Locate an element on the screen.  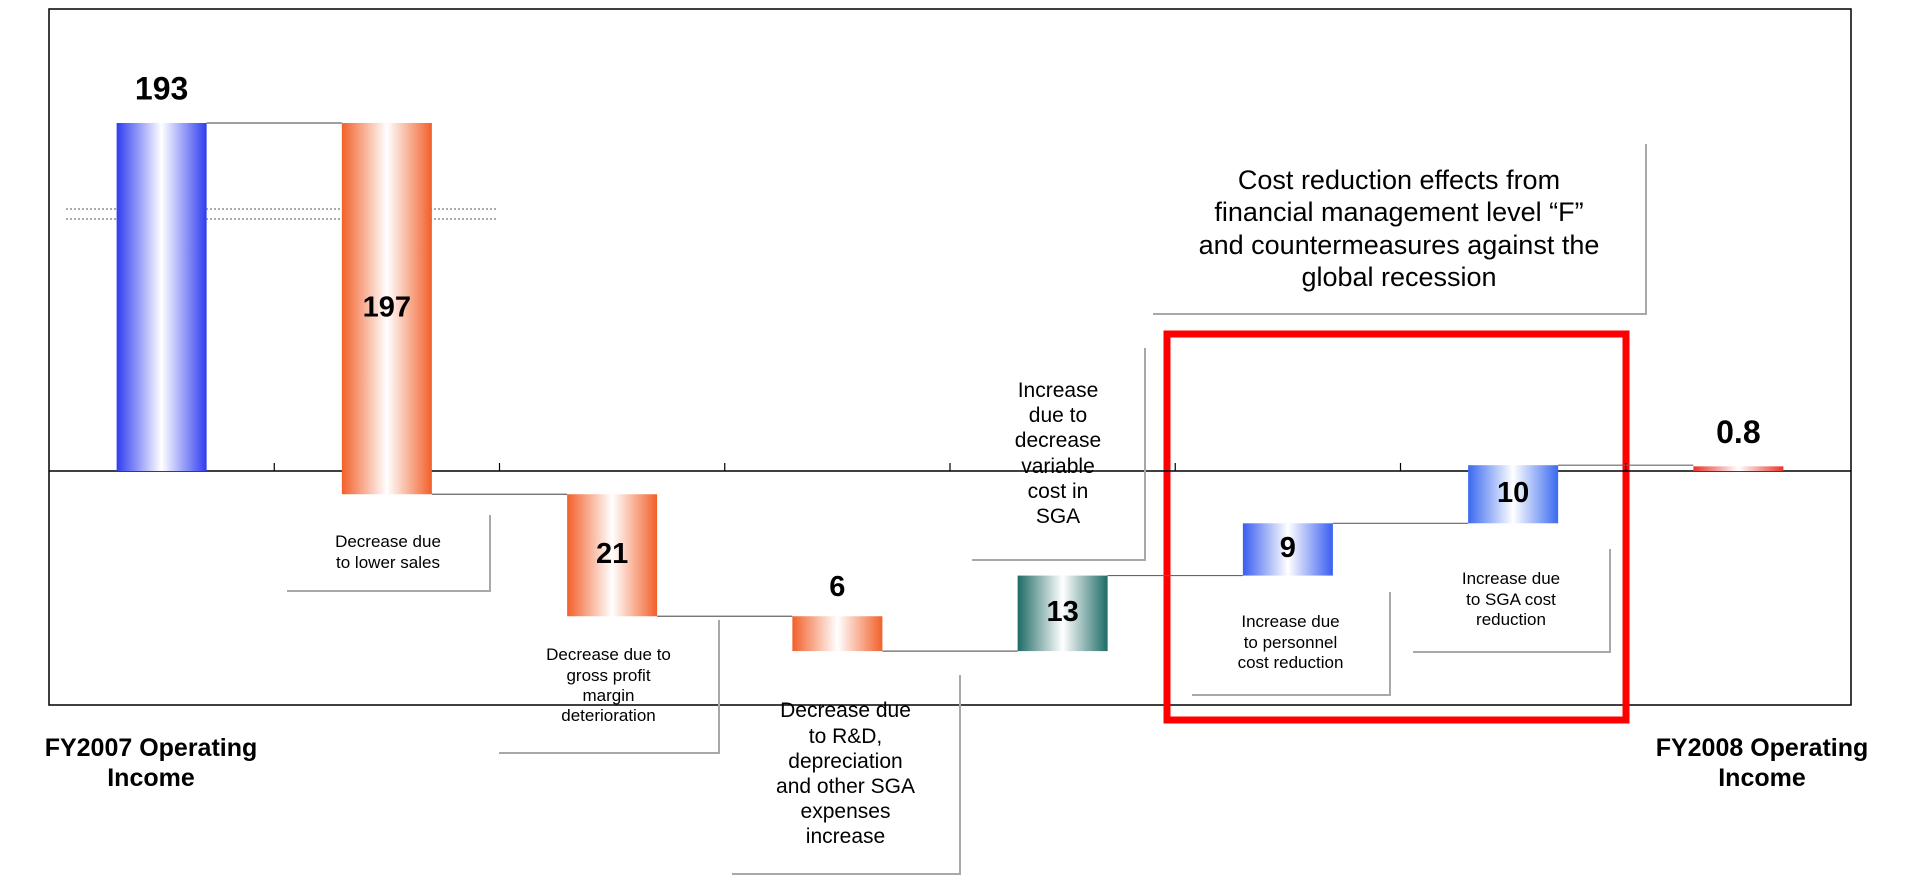
category-label: Increase due to SGA cost reduction is located at coordinates (1512, 601).